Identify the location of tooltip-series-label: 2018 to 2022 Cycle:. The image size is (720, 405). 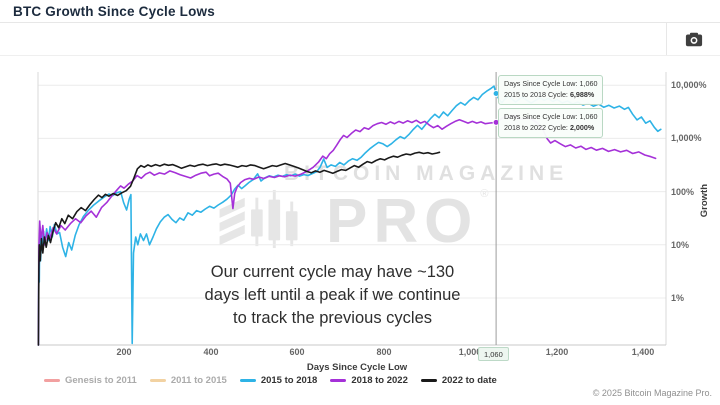
(536, 127).